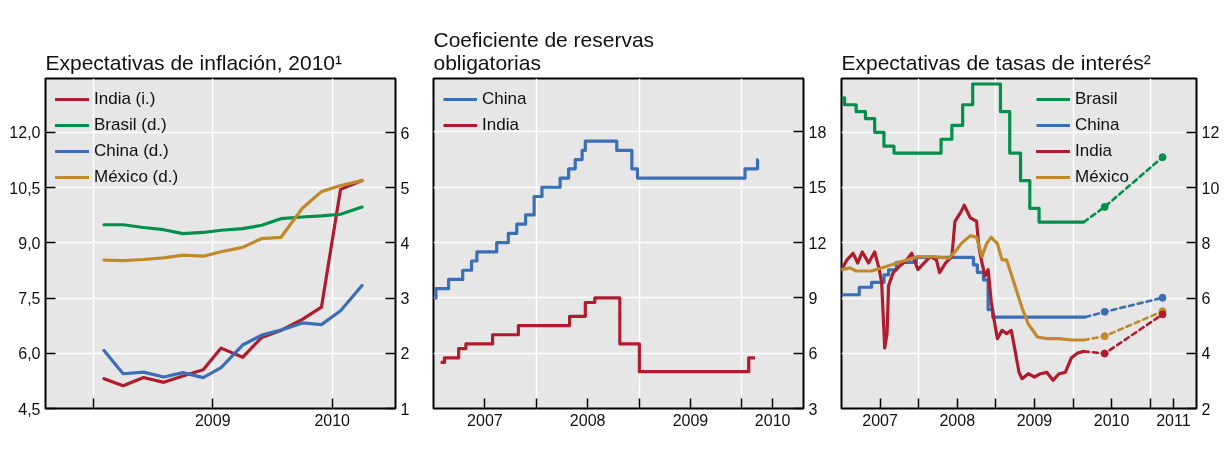 The image size is (1231, 451). What do you see at coordinates (131, 151) in the screenshot?
I see `legend-label: China (d.)` at bounding box center [131, 151].